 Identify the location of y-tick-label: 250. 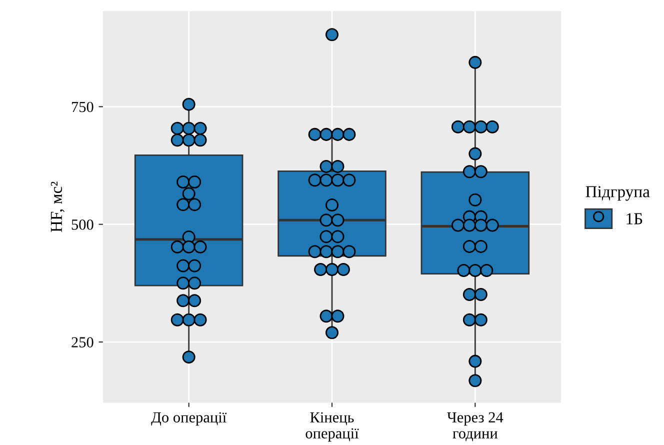
(83, 342).